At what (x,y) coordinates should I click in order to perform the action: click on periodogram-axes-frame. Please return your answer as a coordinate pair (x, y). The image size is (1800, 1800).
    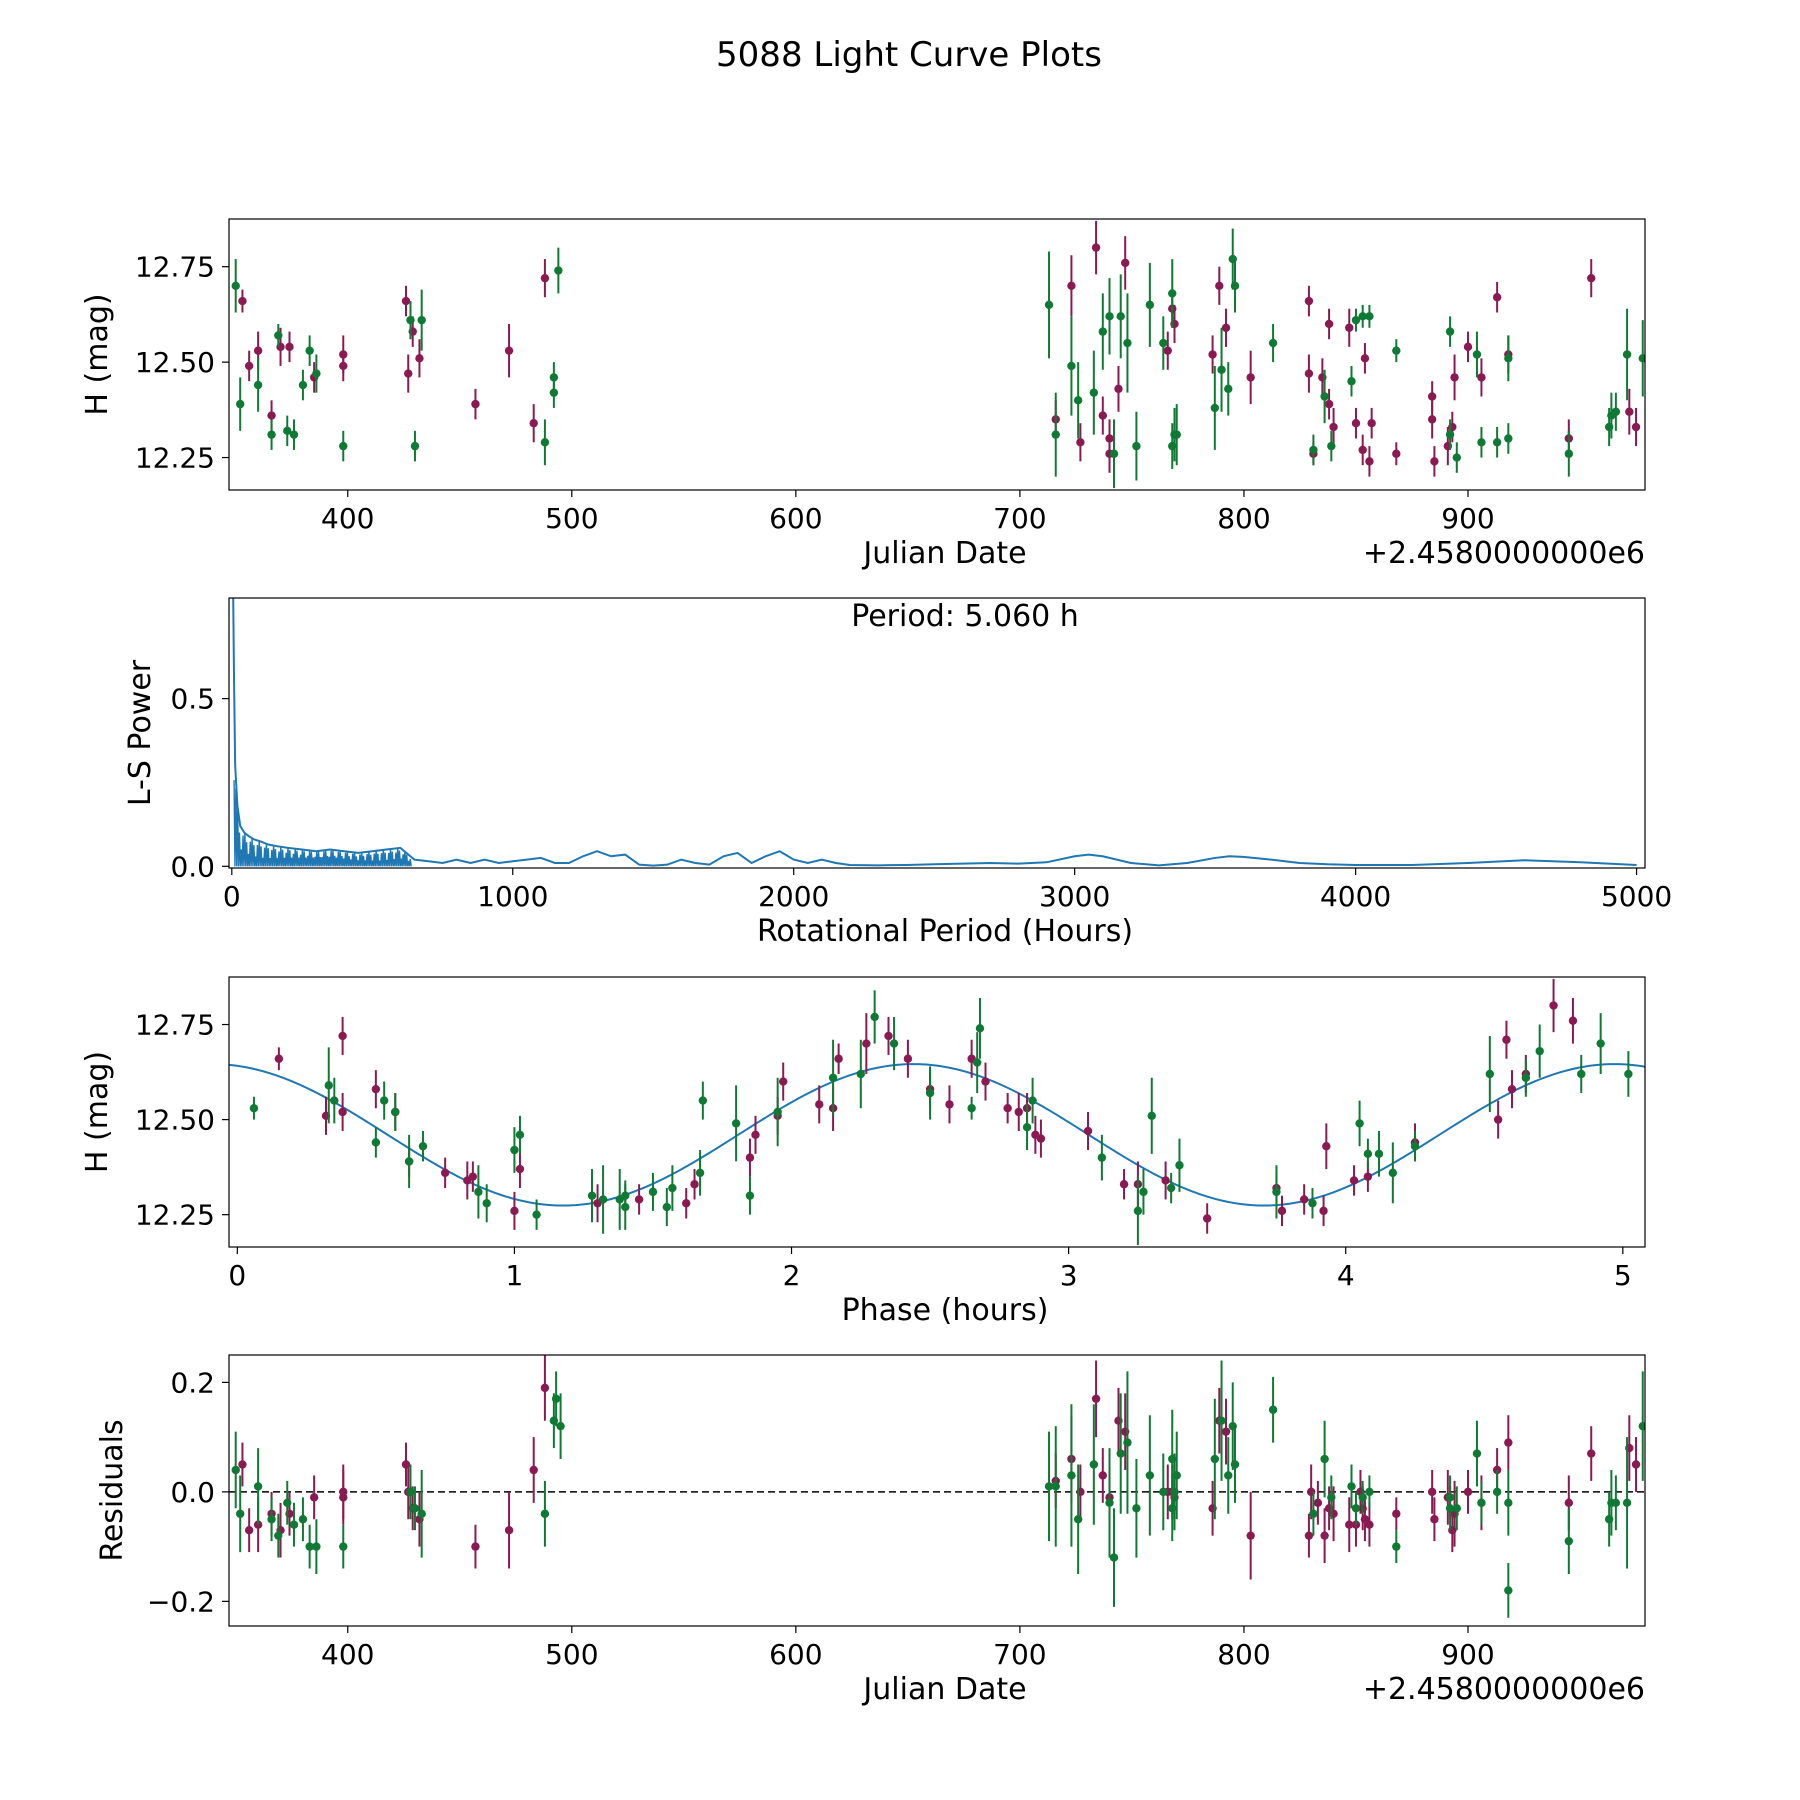
    Looking at the image, I should click on (937, 733).